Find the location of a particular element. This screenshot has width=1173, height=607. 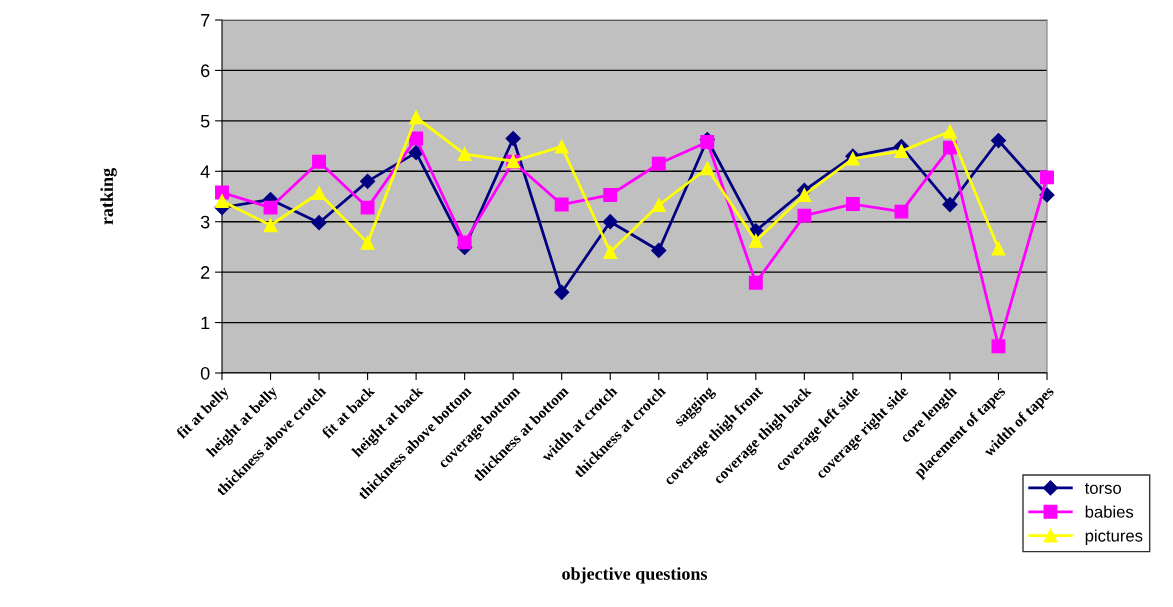

y-tick-label: 4 is located at coordinates (205, 171).